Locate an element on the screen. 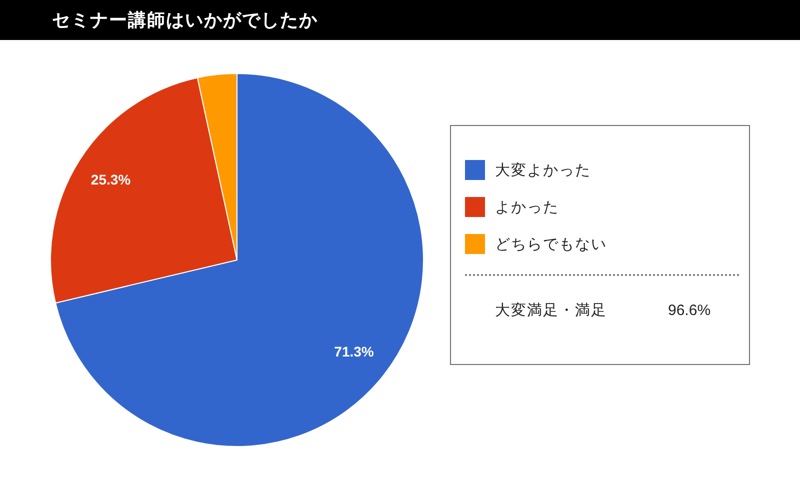 This screenshot has height=490, width=800. chart-title: セミナー講師はいかがでしたか is located at coordinates (185, 20).